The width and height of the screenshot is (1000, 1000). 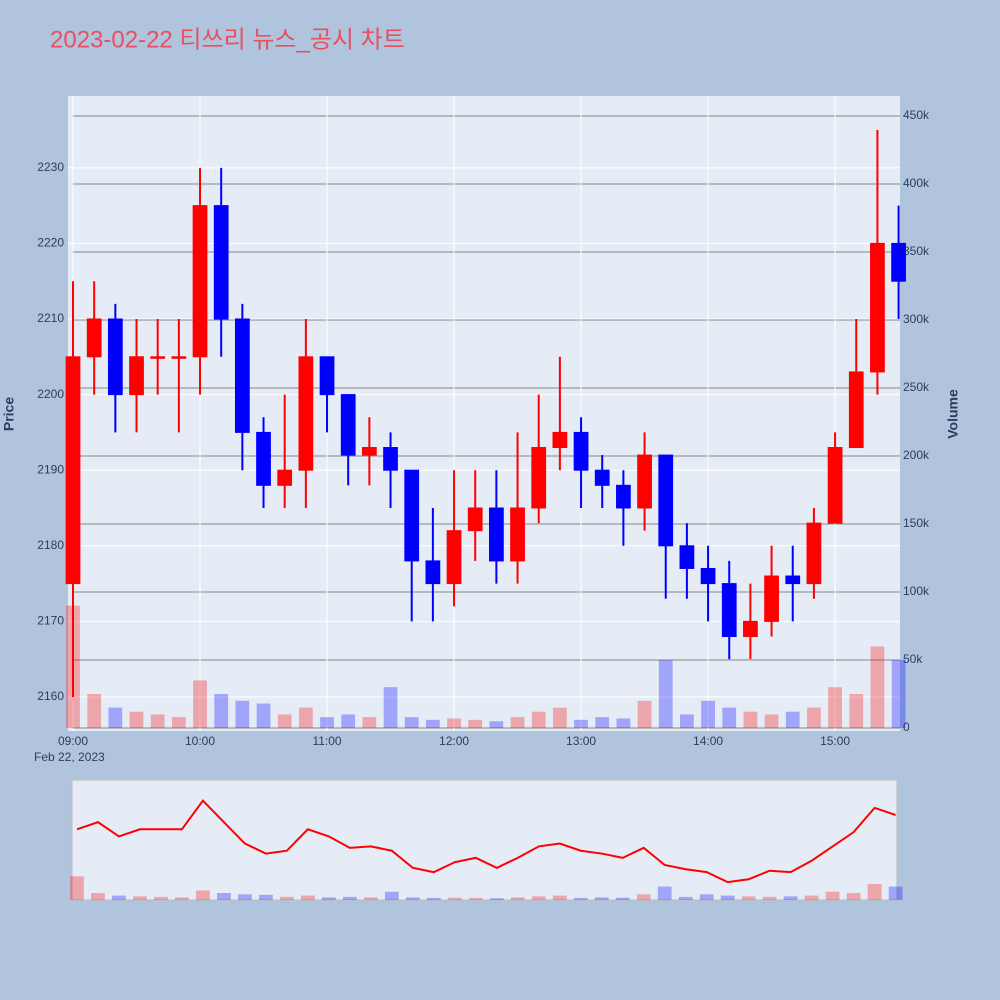 What do you see at coordinates (50, 167) in the screenshot?
I see `y-tick-label: 2230` at bounding box center [50, 167].